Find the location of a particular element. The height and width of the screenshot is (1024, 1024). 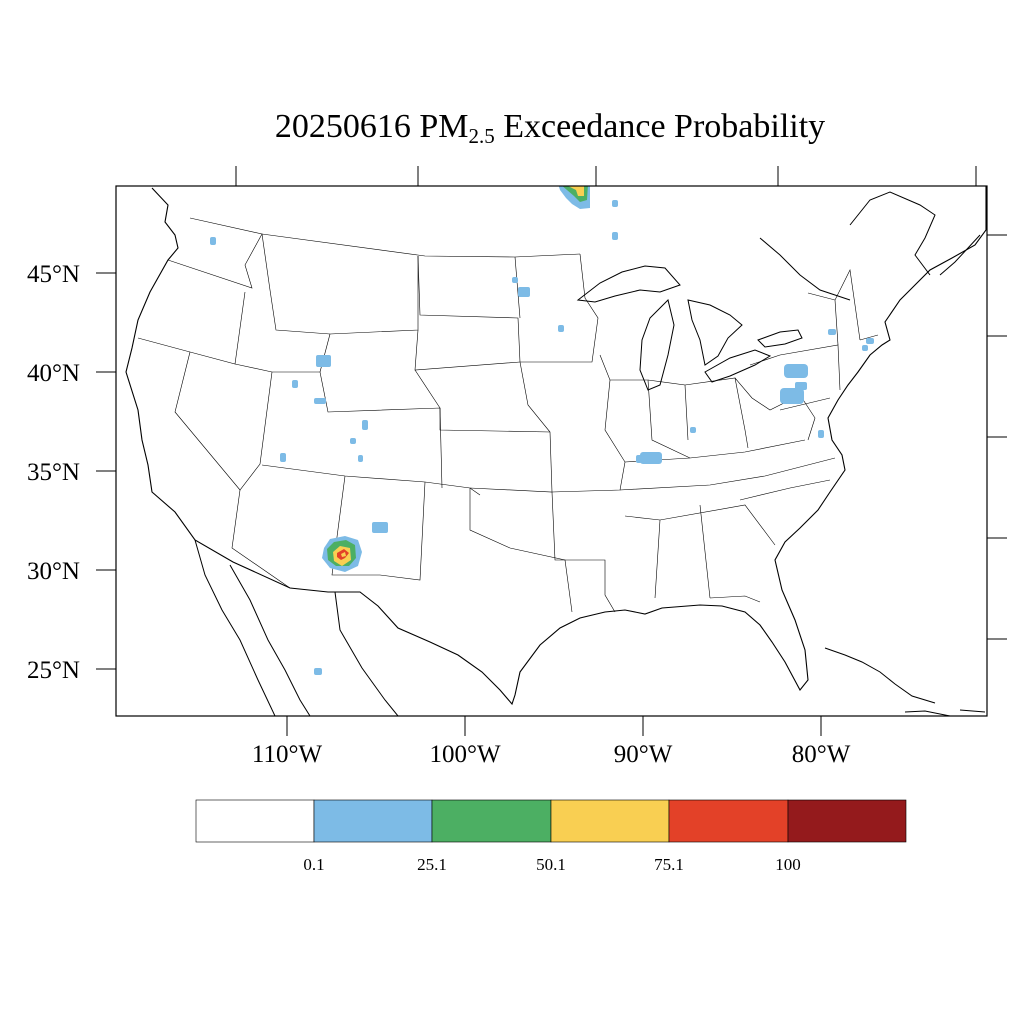

lon-label: 80°W is located at coordinates (821, 754).